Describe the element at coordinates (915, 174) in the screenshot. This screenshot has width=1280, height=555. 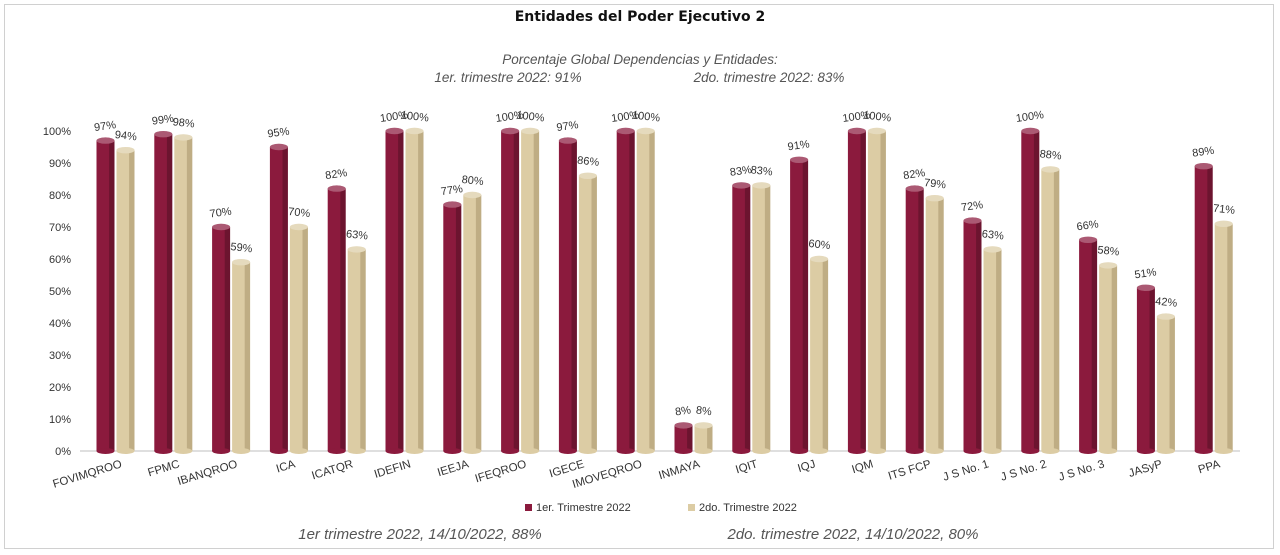
I see `data-label-series-1: 82%` at that location.